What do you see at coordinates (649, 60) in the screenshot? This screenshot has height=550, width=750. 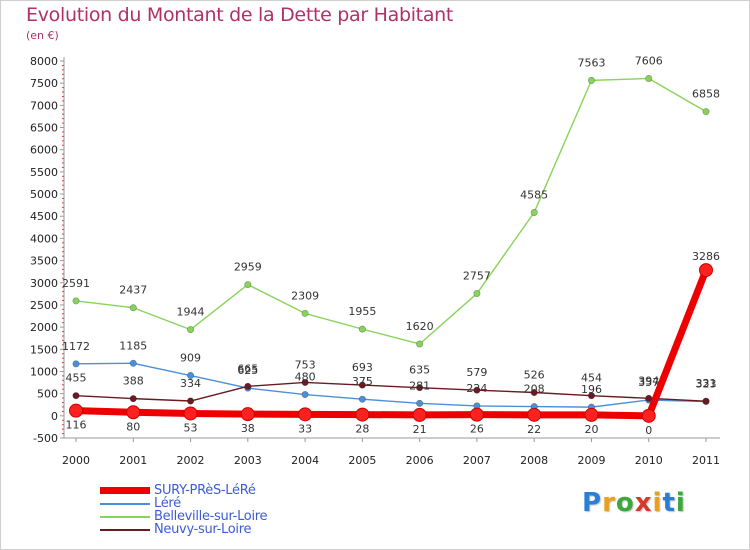 I see `data-label-2: 7606` at bounding box center [649, 60].